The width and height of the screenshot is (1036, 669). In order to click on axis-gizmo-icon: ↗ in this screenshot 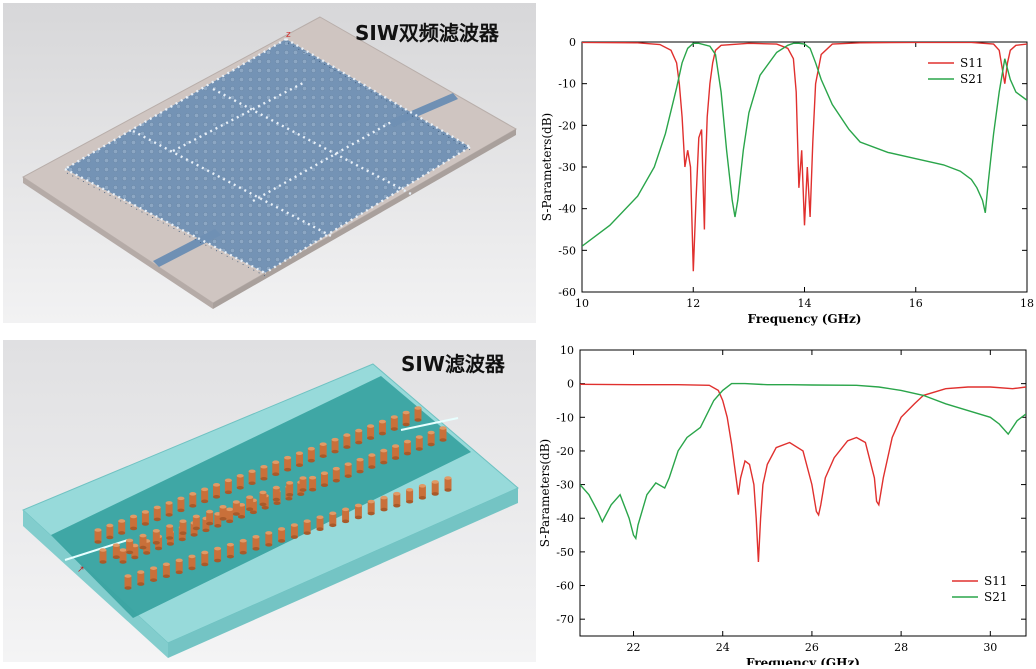, I will do `click(81, 570)`.